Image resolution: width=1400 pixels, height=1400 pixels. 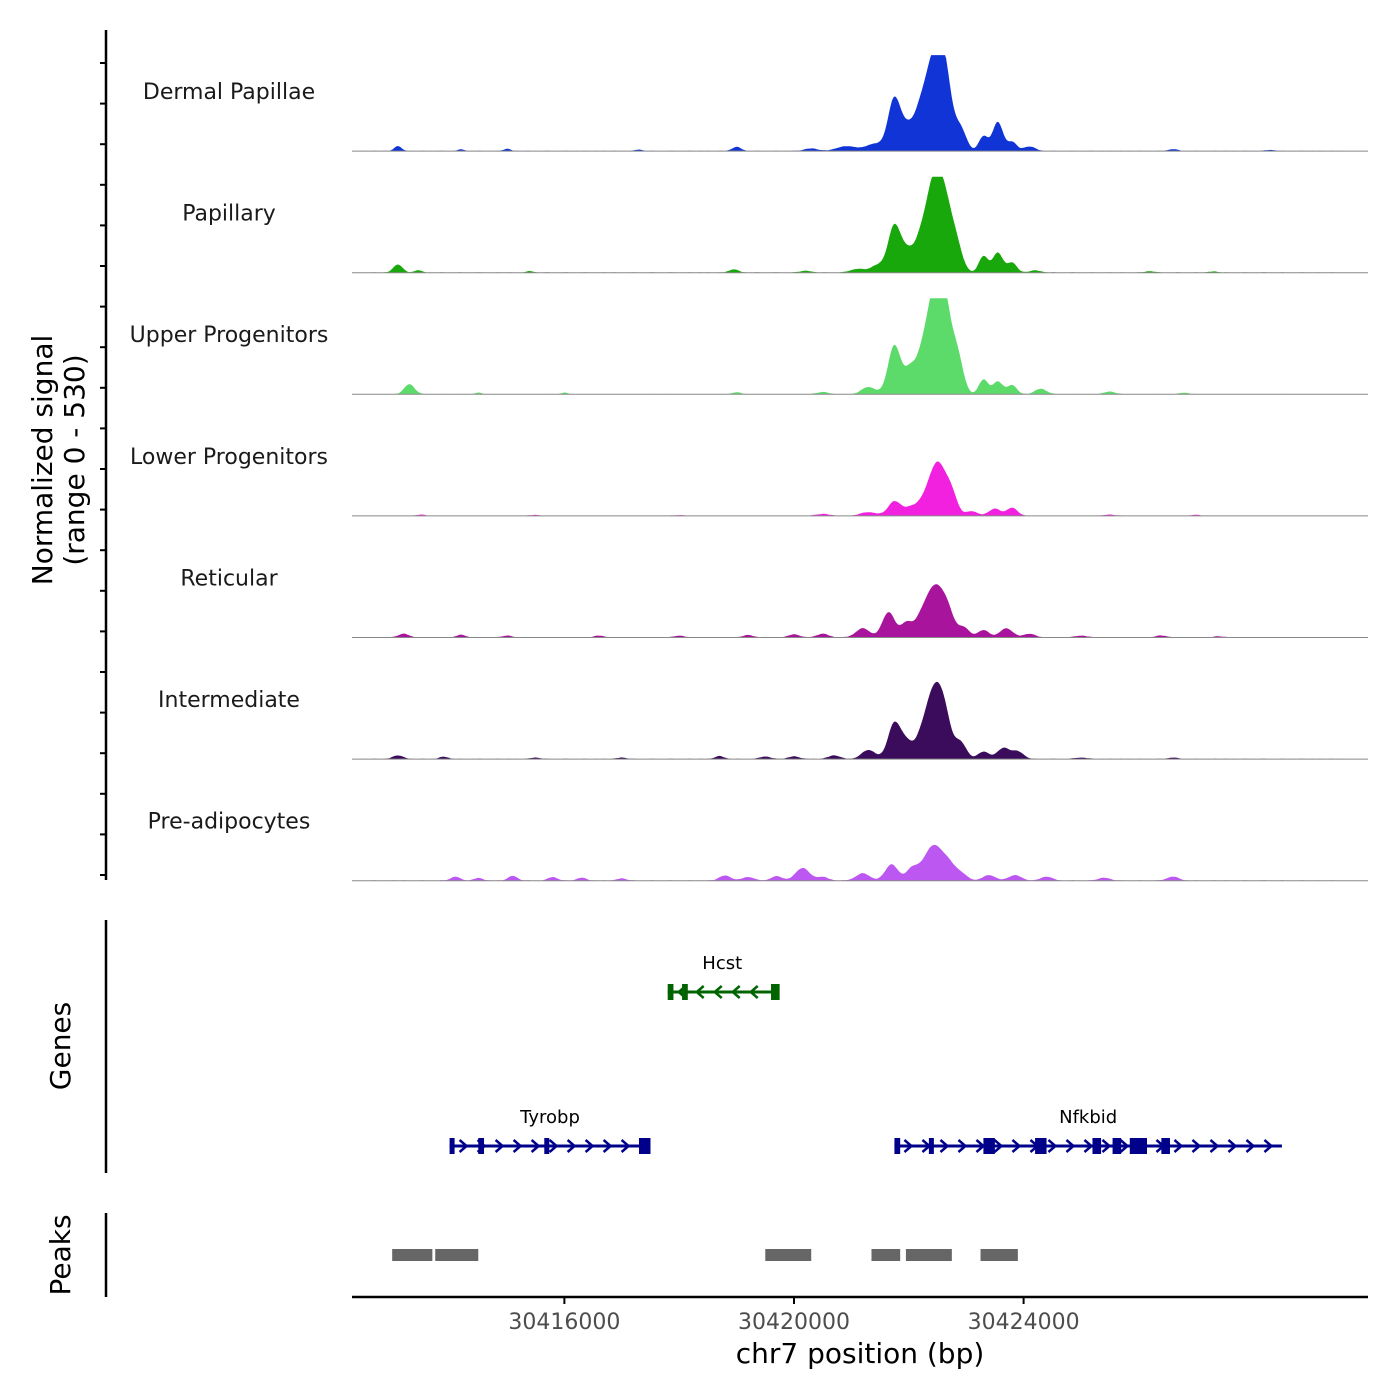 I want to click on track-papillary: Papillary, so click(x=775, y=225).